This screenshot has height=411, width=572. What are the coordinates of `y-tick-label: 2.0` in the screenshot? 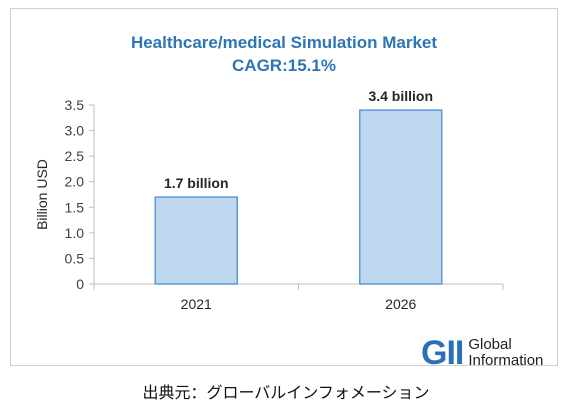 It's located at (75, 182).